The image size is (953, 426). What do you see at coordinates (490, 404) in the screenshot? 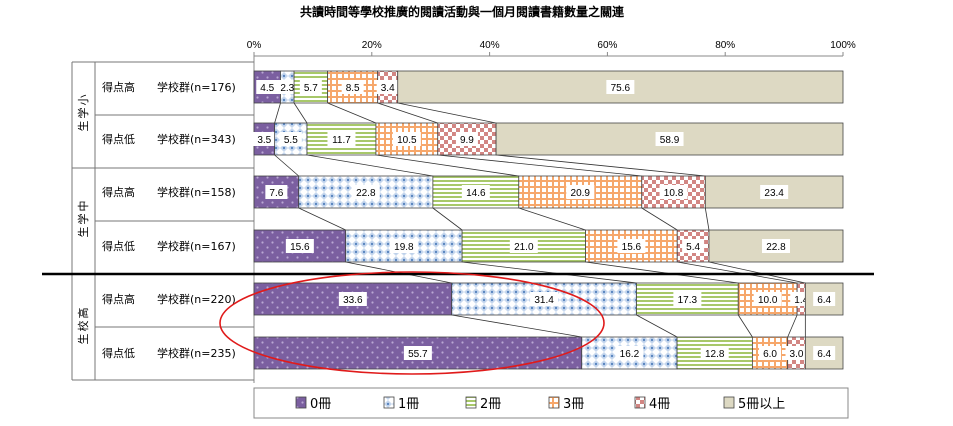
I see `legend-label: 2冊` at bounding box center [490, 404].